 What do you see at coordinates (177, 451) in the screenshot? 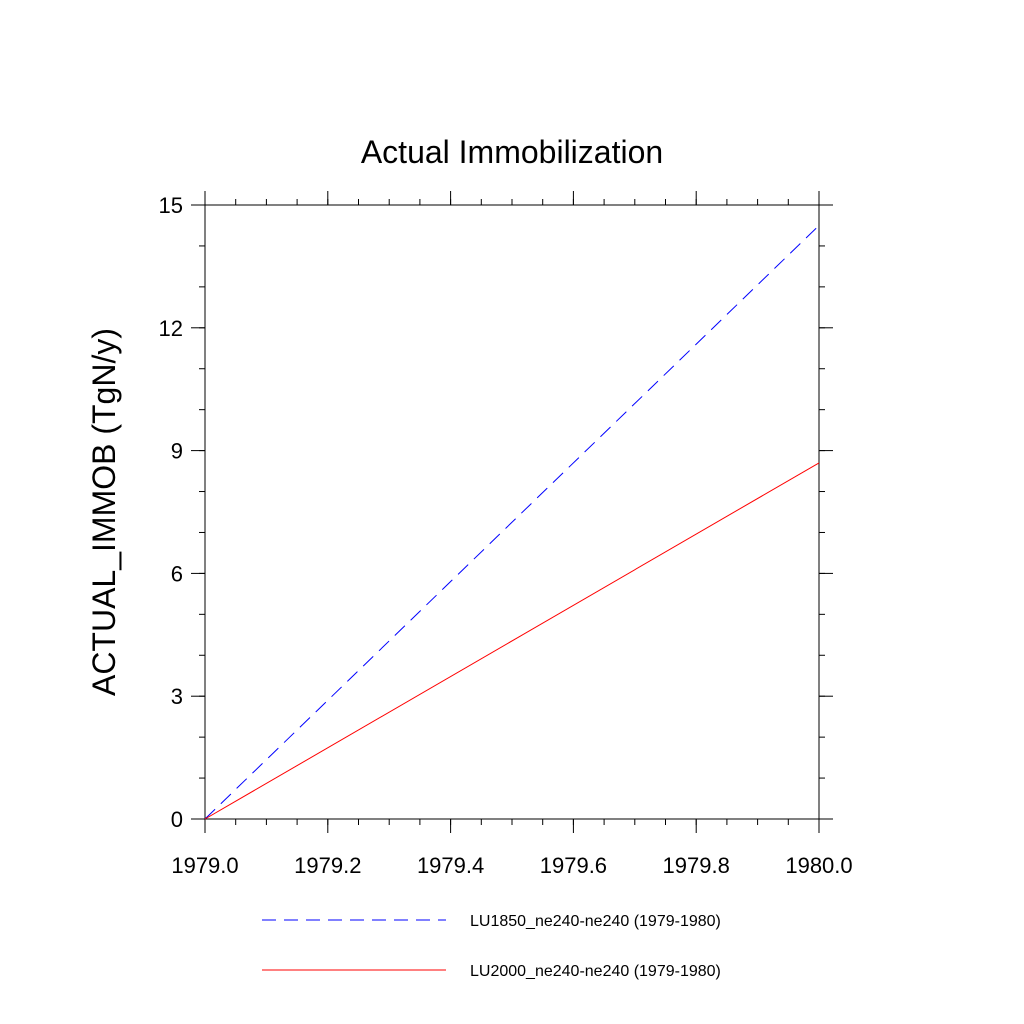
I see `y-tick-label: 9` at bounding box center [177, 451].